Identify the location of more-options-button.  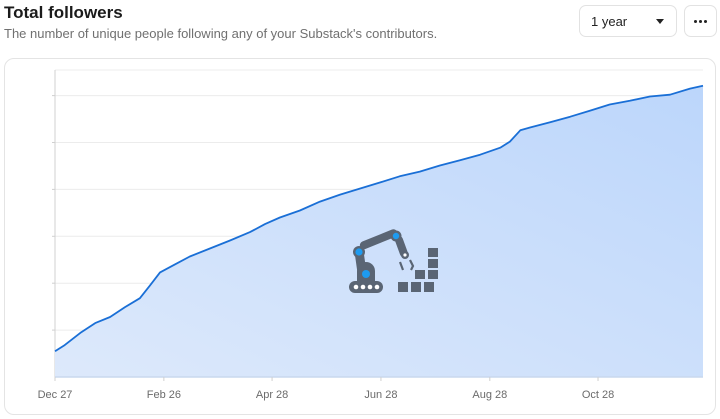
(700, 21).